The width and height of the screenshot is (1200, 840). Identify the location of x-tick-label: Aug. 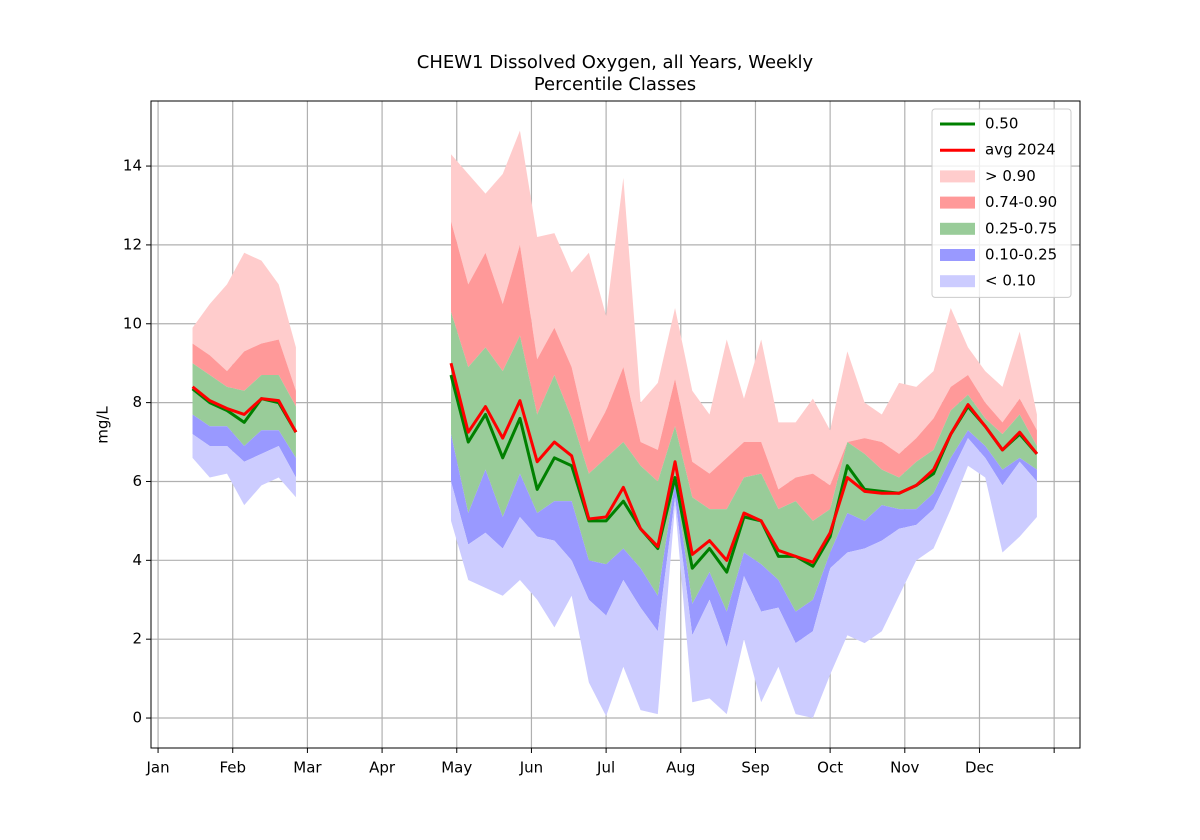
(680, 768).